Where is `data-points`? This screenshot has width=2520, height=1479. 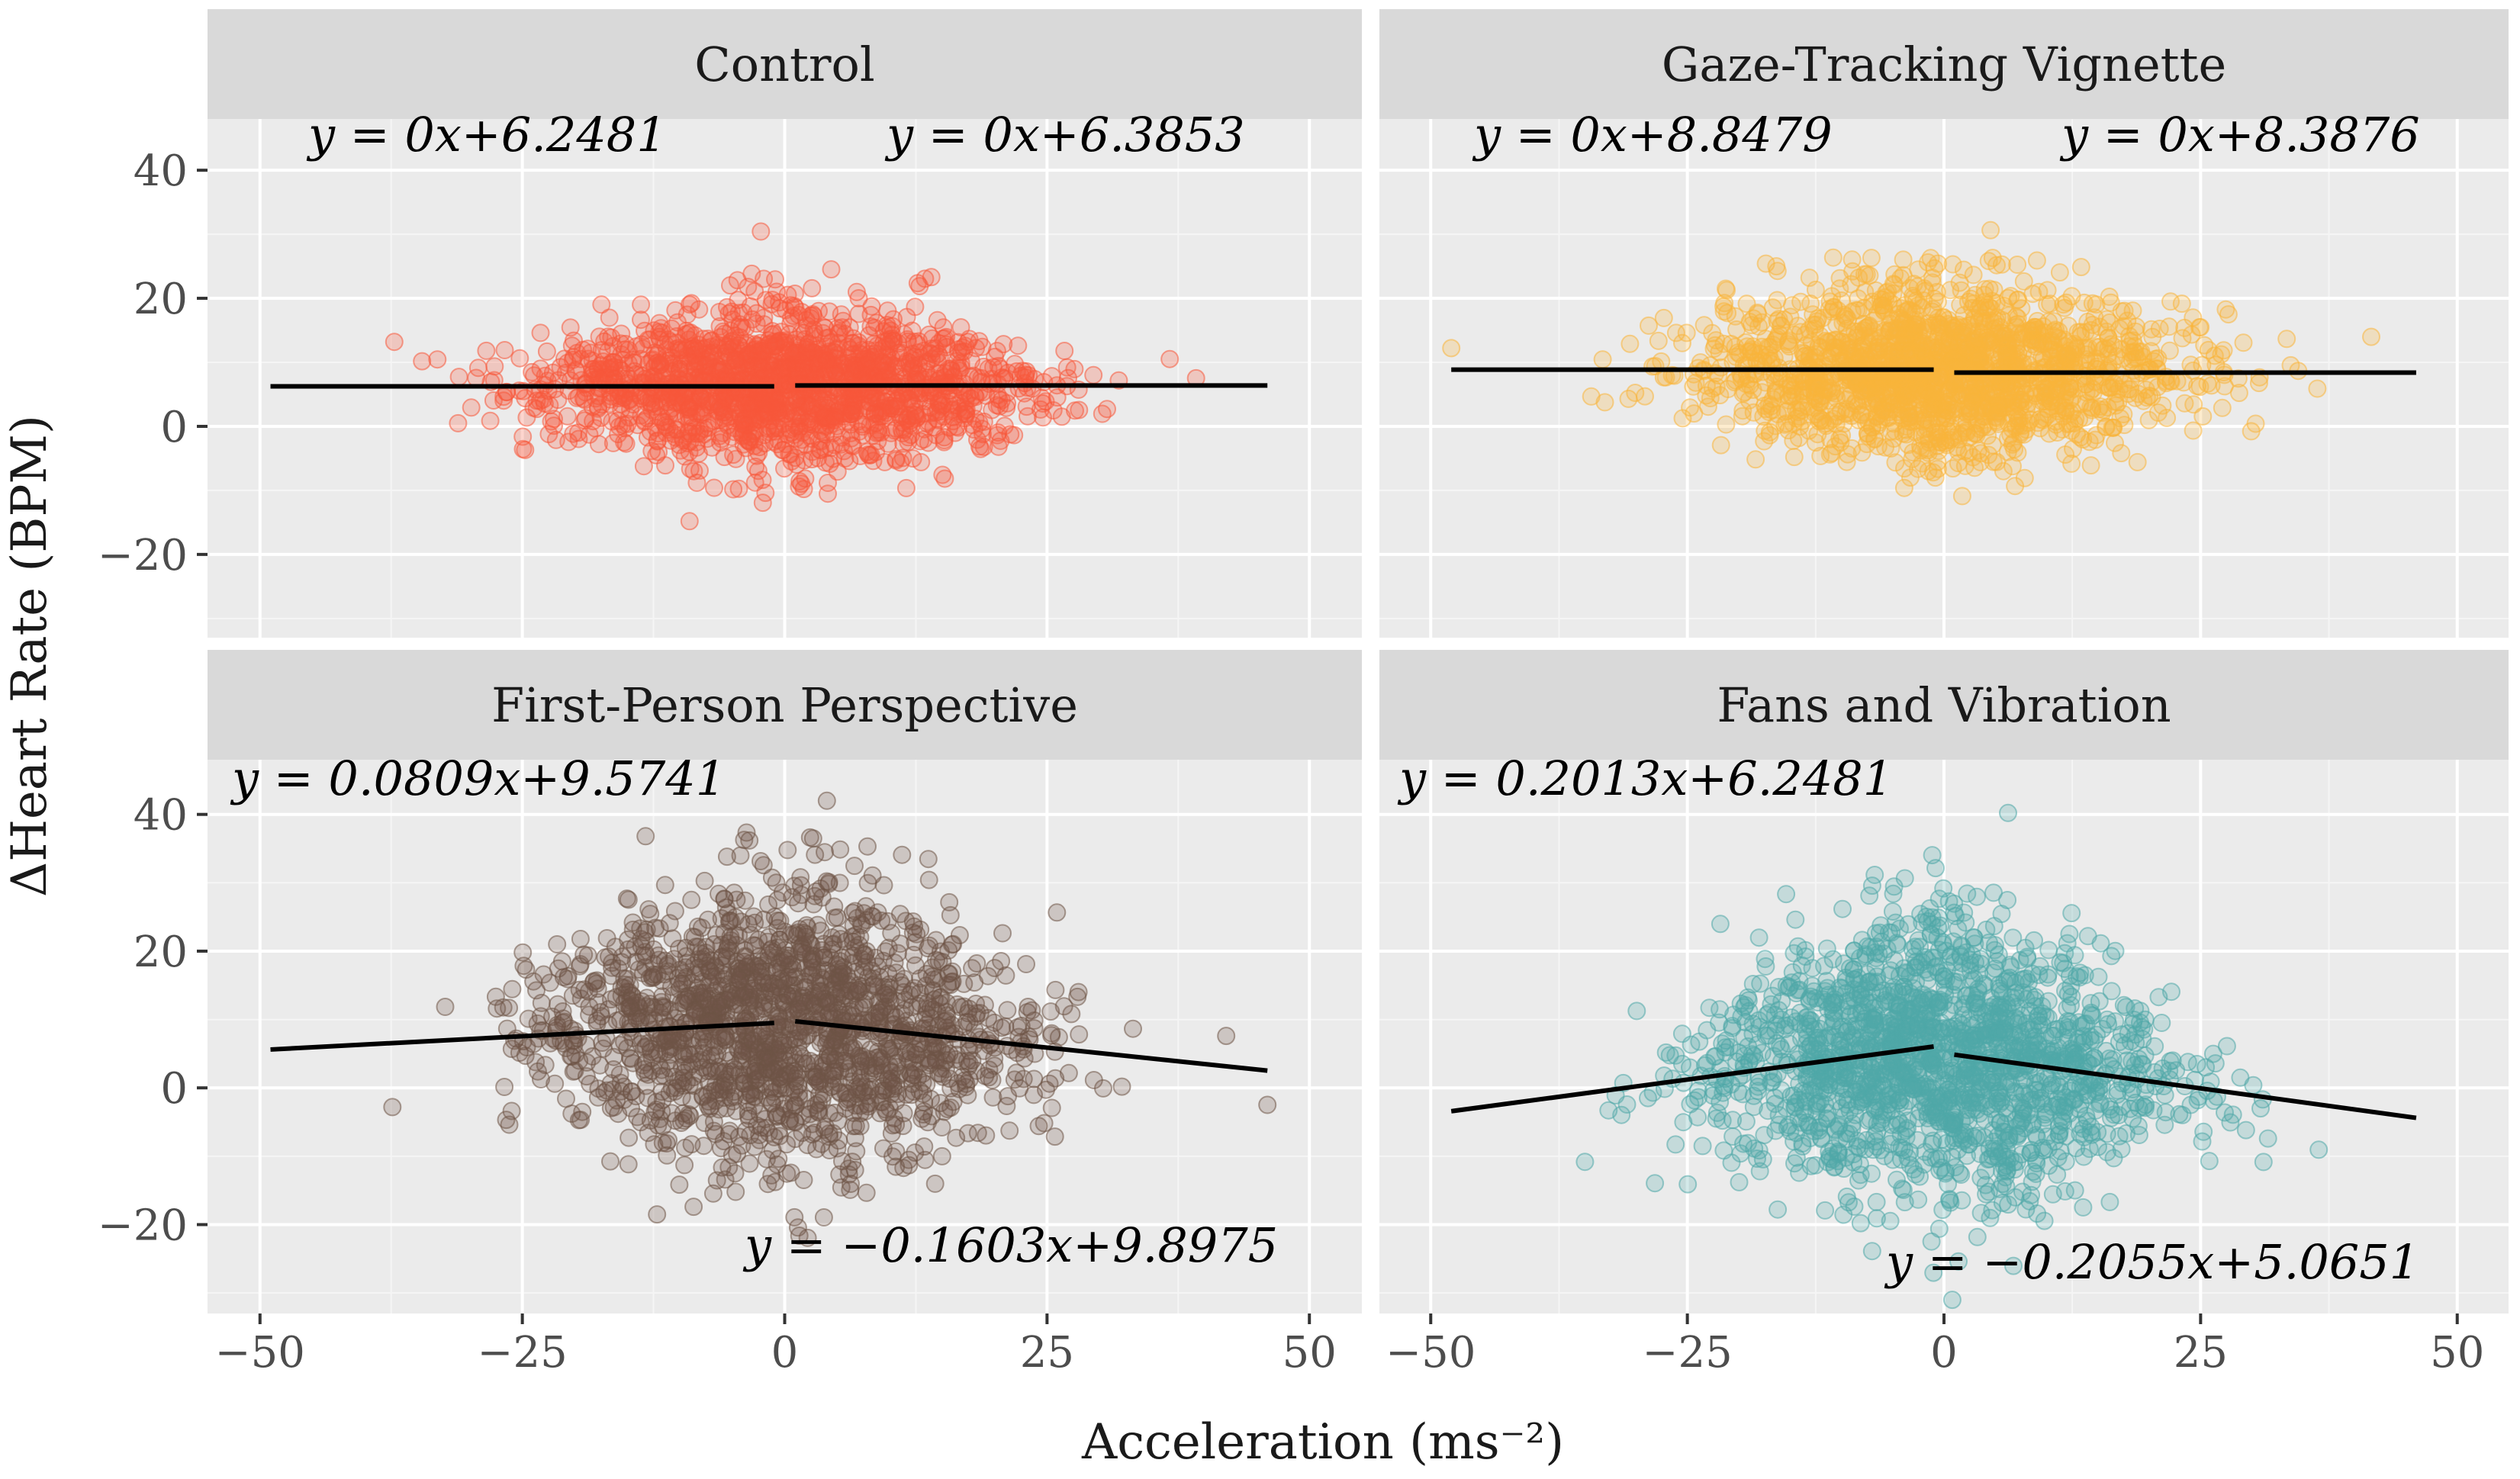 data-points is located at coordinates (795, 376).